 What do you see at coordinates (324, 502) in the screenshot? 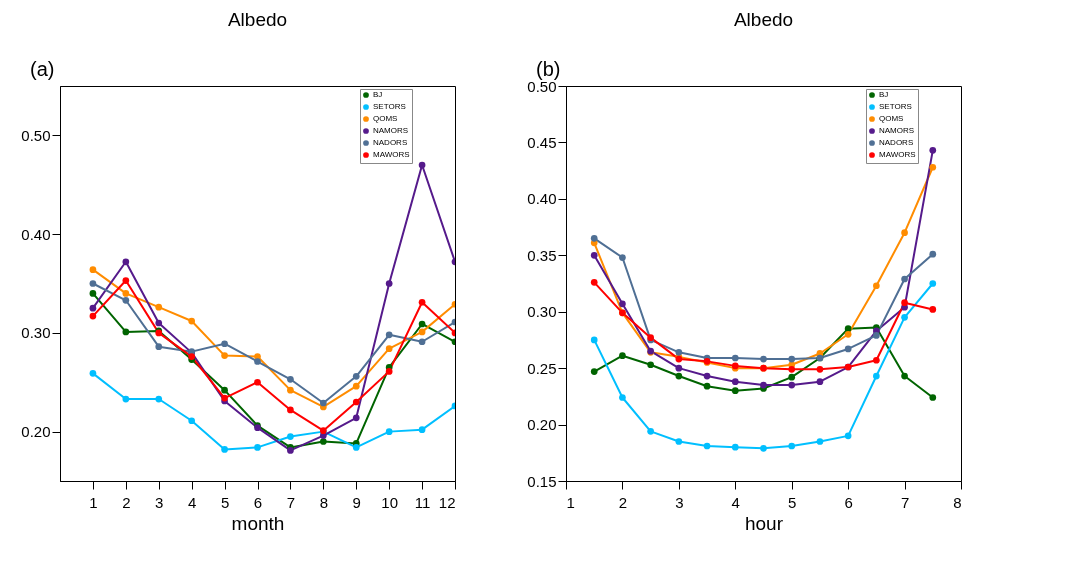
I see `x-tick-label: 8` at bounding box center [324, 502].